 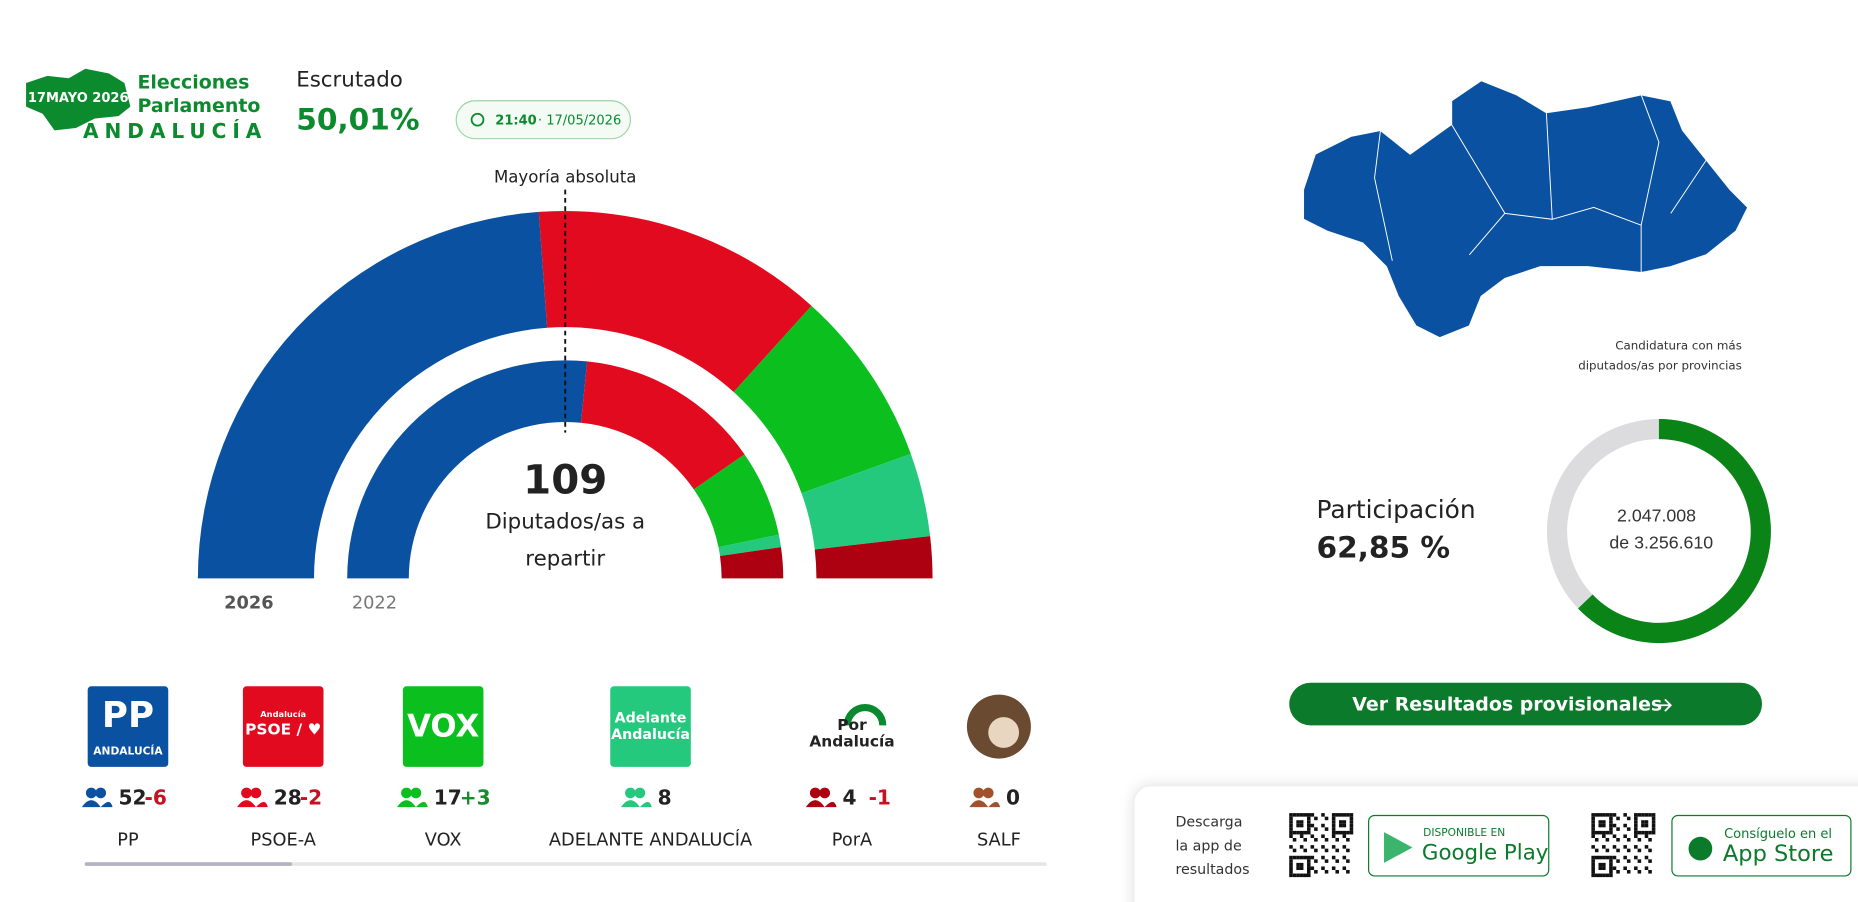 I want to click on badge-small: DISPONIBLE EN, so click(x=1464, y=832).